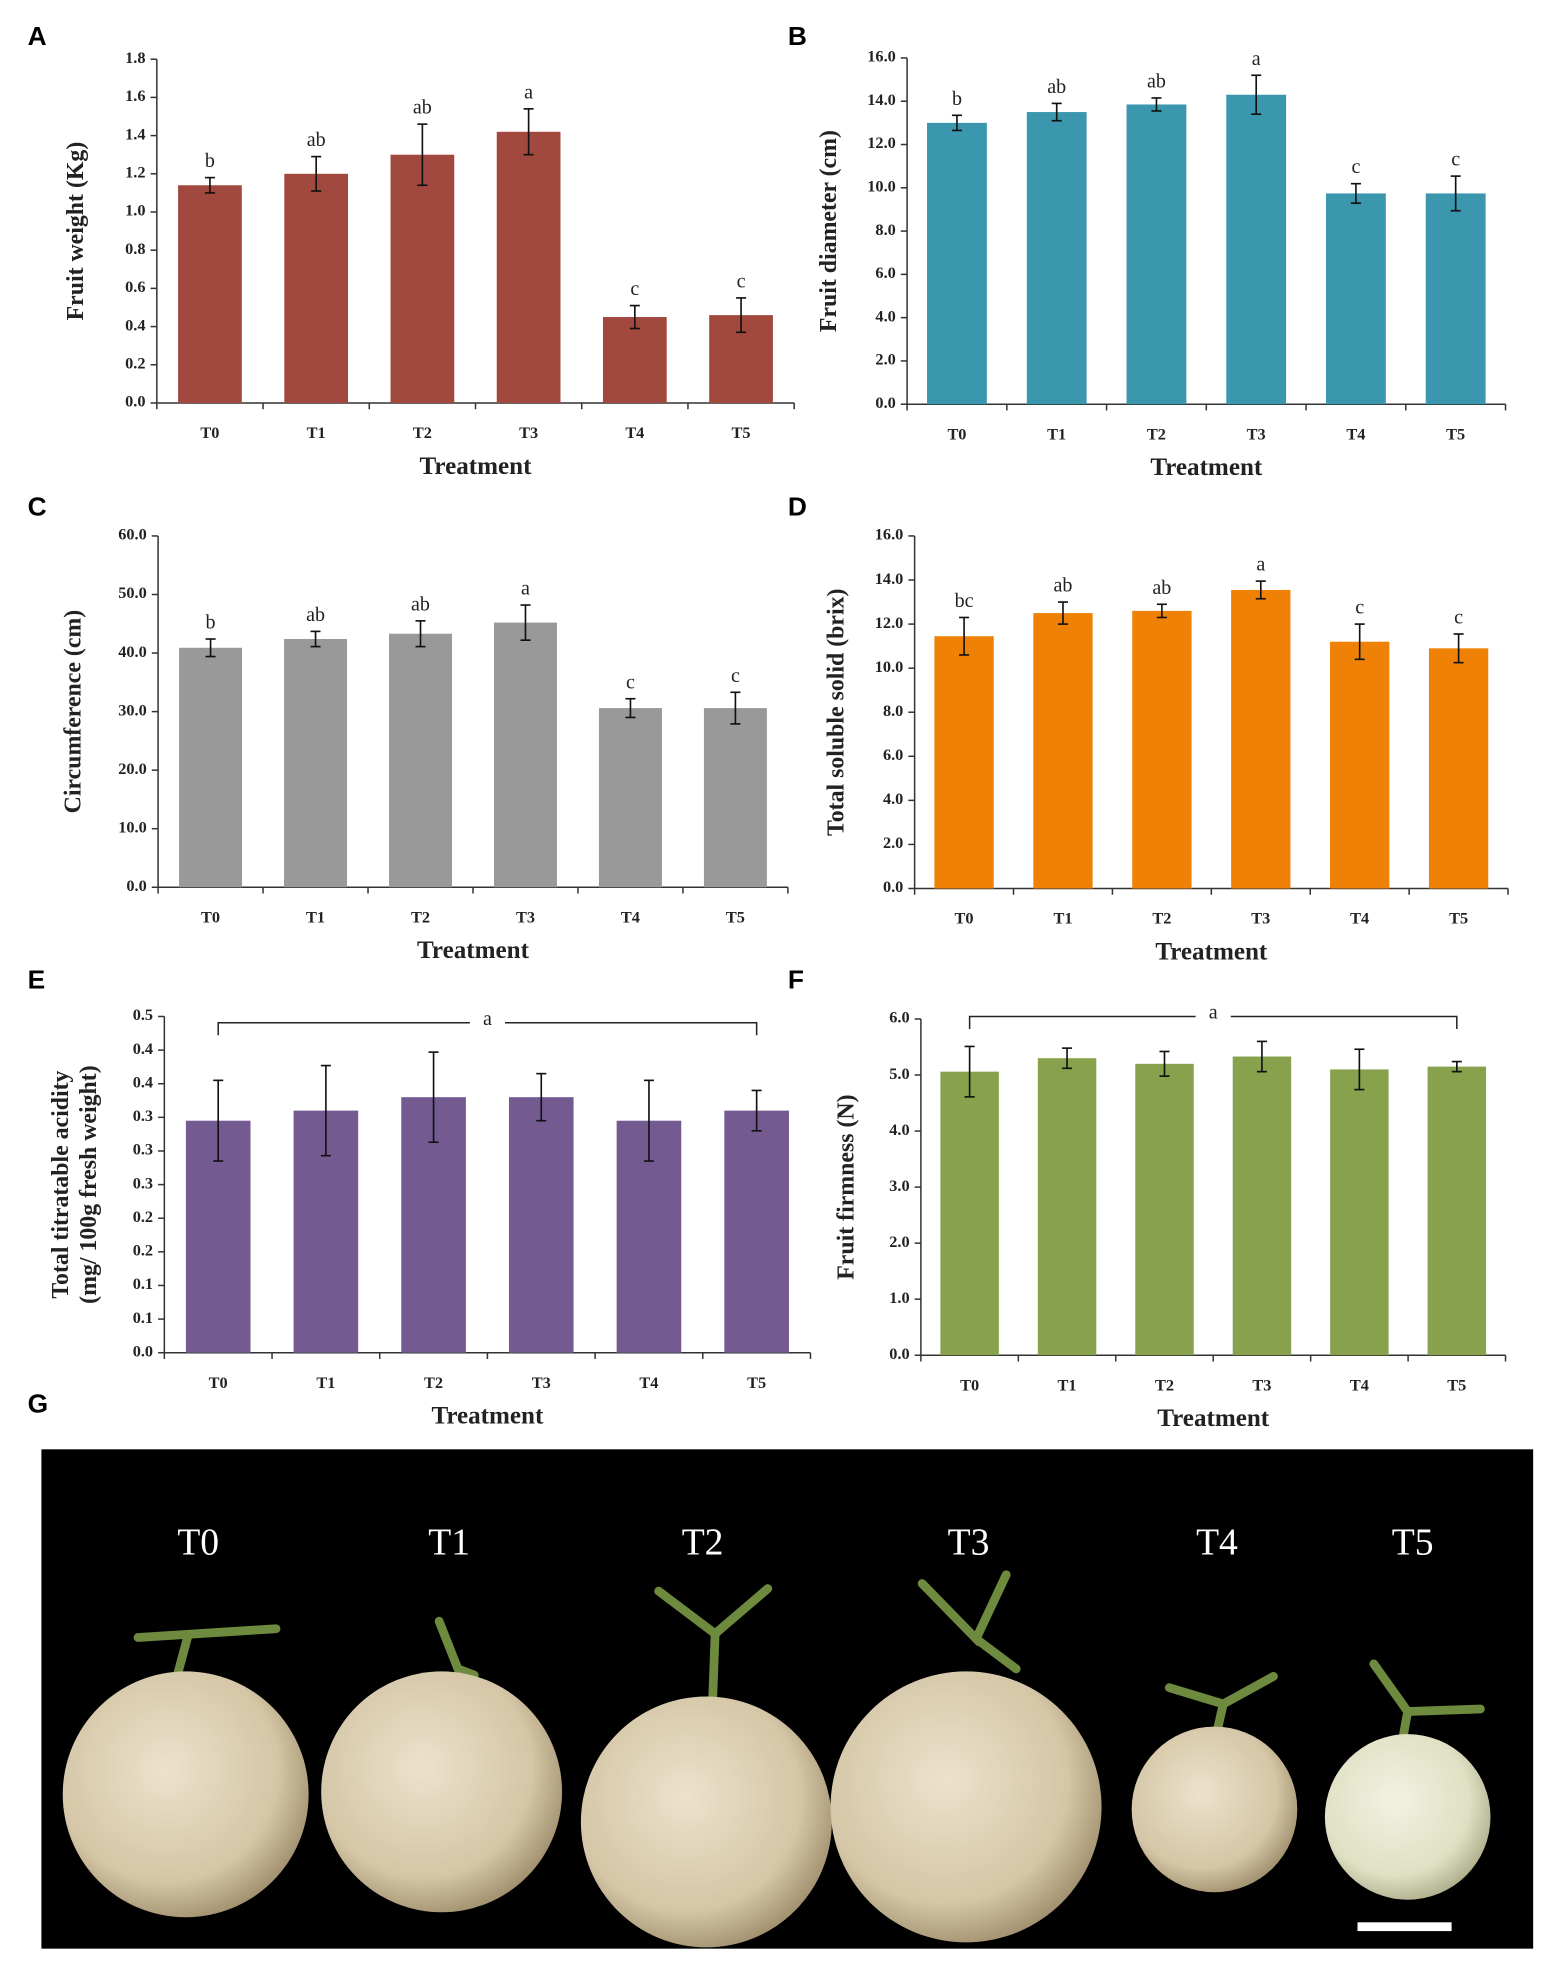 The image size is (1562, 1979). What do you see at coordinates (449, 1543) in the screenshot?
I see `photo-label: T1` at bounding box center [449, 1543].